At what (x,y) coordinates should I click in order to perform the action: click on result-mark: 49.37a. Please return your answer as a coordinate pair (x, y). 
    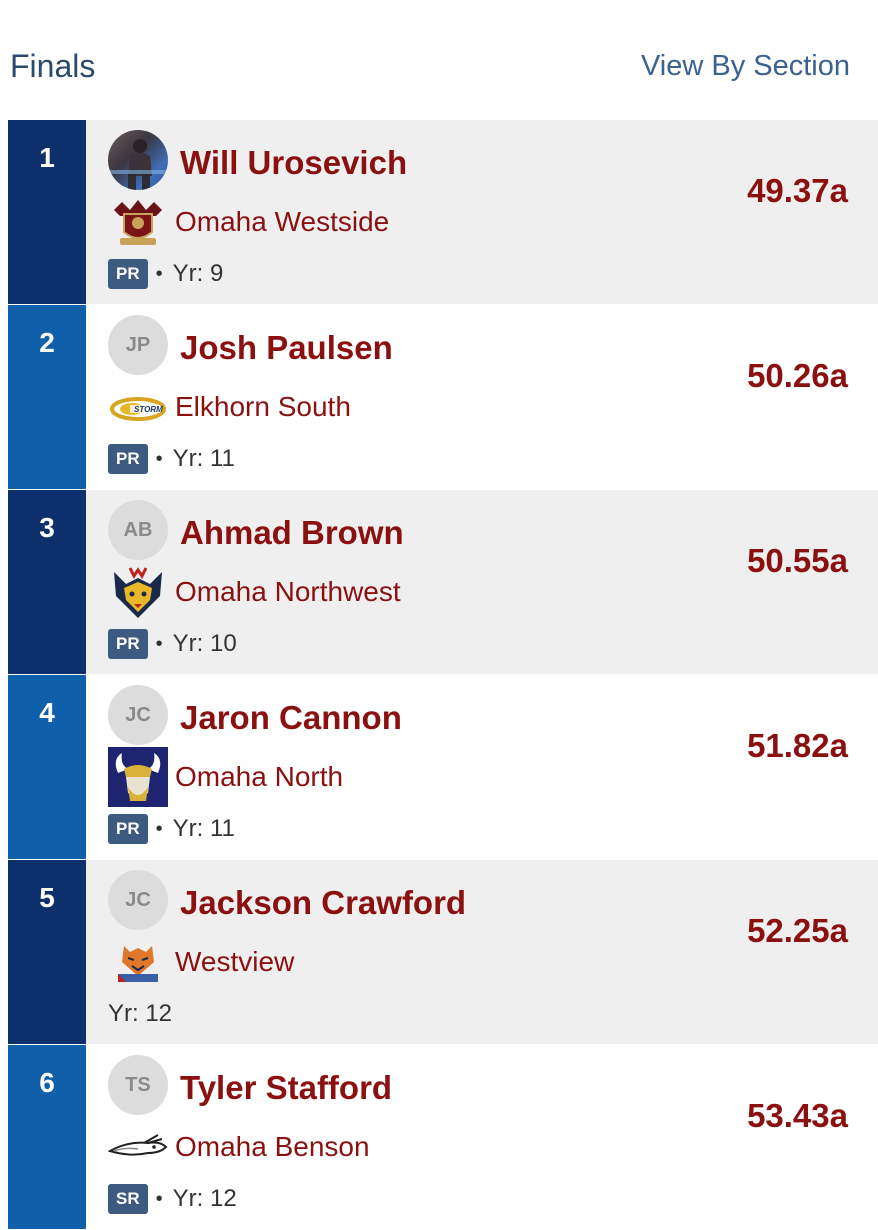
    Looking at the image, I should click on (797, 190).